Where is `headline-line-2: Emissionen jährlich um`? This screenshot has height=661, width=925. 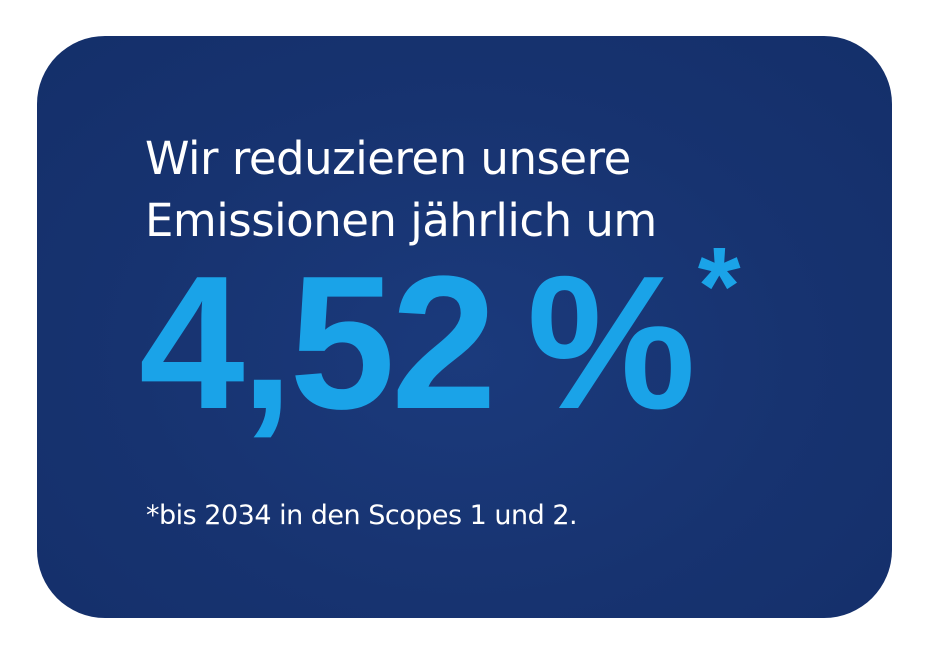
headline-line-2: Emissionen jährlich um is located at coordinates (401, 220).